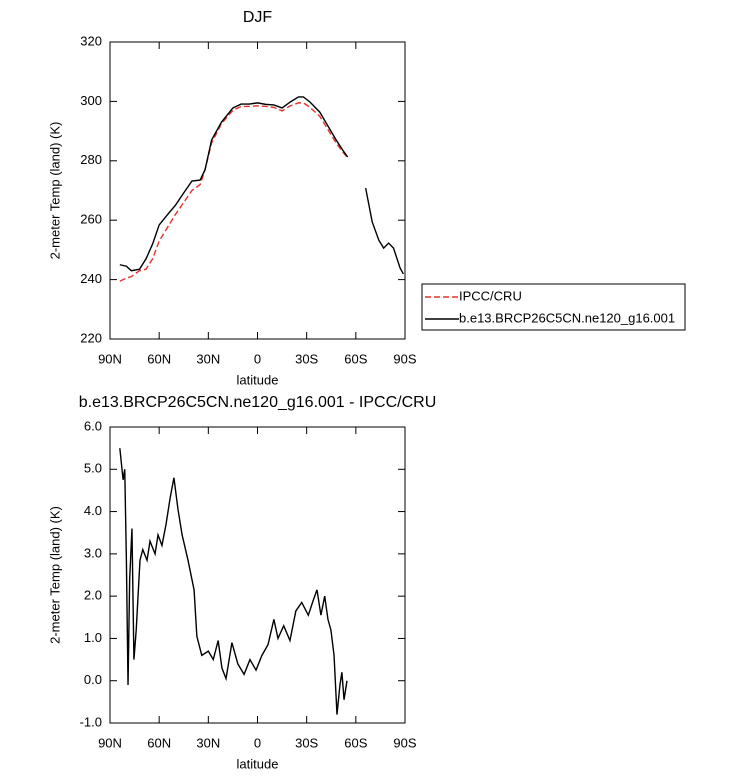 This screenshot has height=778, width=733. What do you see at coordinates (93, 679) in the screenshot?
I see `y-tick-label: 0.0` at bounding box center [93, 679].